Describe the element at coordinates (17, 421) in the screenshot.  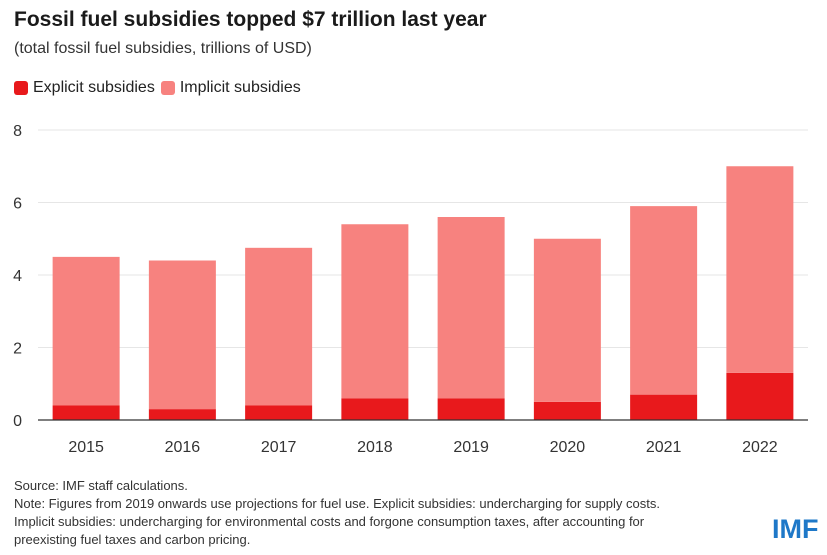
I see `y-tick-label-0: 0` at that location.